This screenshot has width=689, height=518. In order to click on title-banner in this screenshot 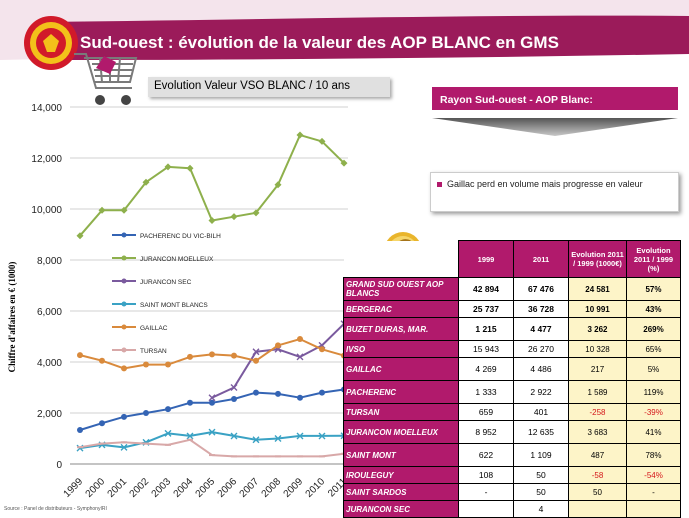, I will do `click(344, 30)`.